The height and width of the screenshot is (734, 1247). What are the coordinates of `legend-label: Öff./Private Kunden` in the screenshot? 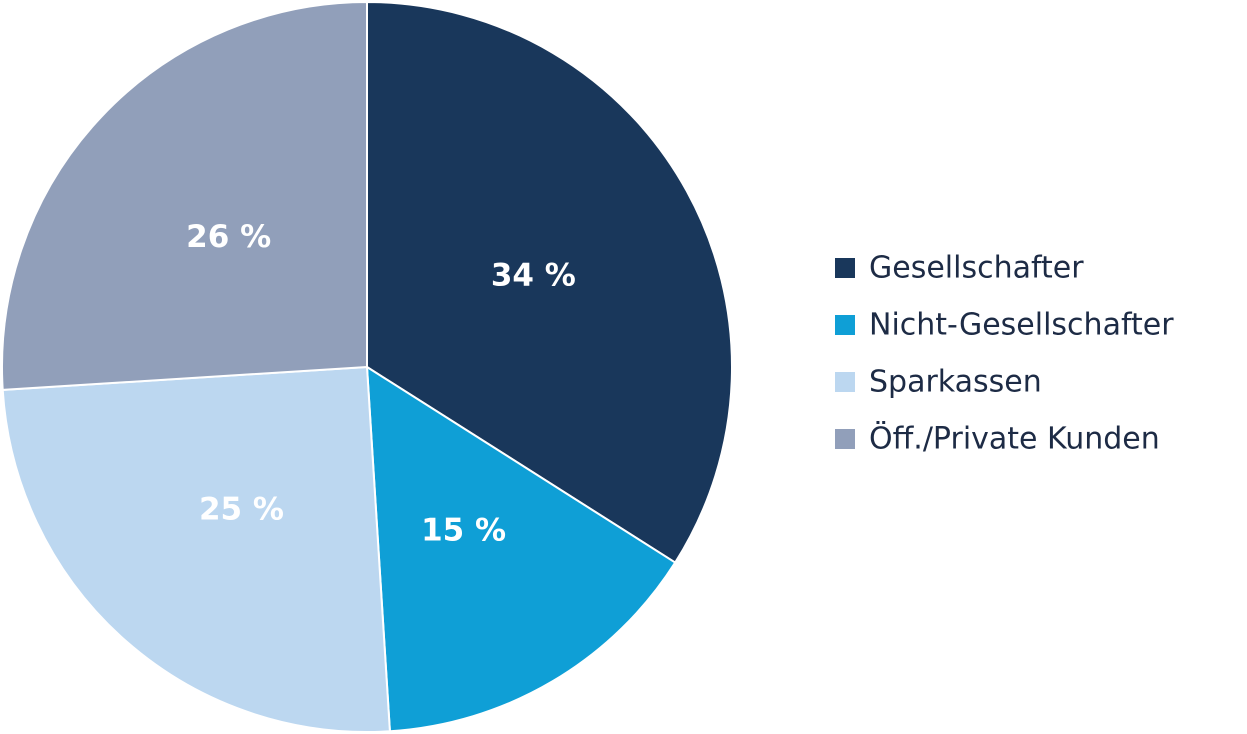 It's located at (1014, 439).